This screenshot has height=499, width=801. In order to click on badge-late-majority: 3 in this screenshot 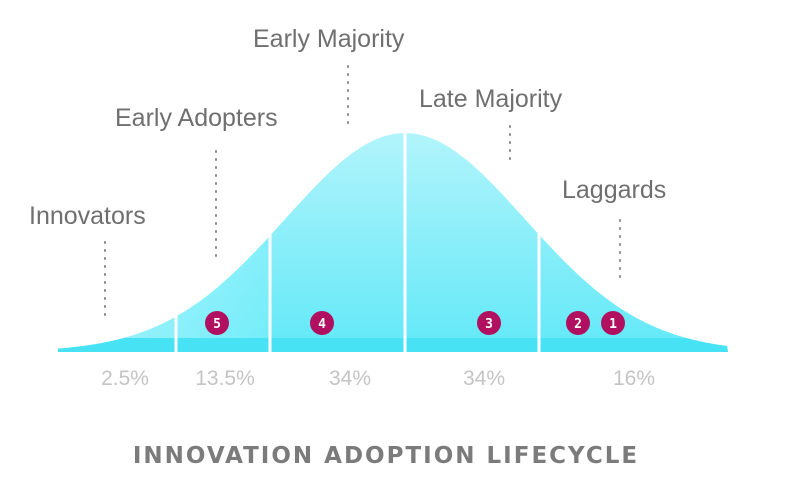, I will do `click(489, 323)`.